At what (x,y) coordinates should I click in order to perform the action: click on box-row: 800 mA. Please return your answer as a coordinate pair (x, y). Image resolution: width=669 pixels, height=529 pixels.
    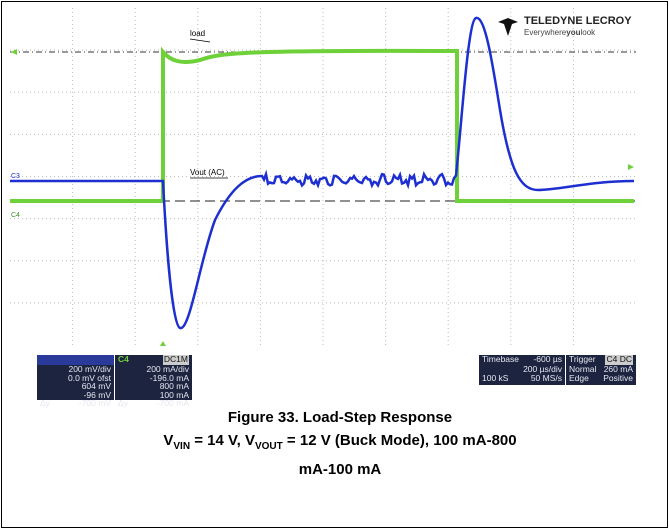
    Looking at the image, I should click on (153, 386).